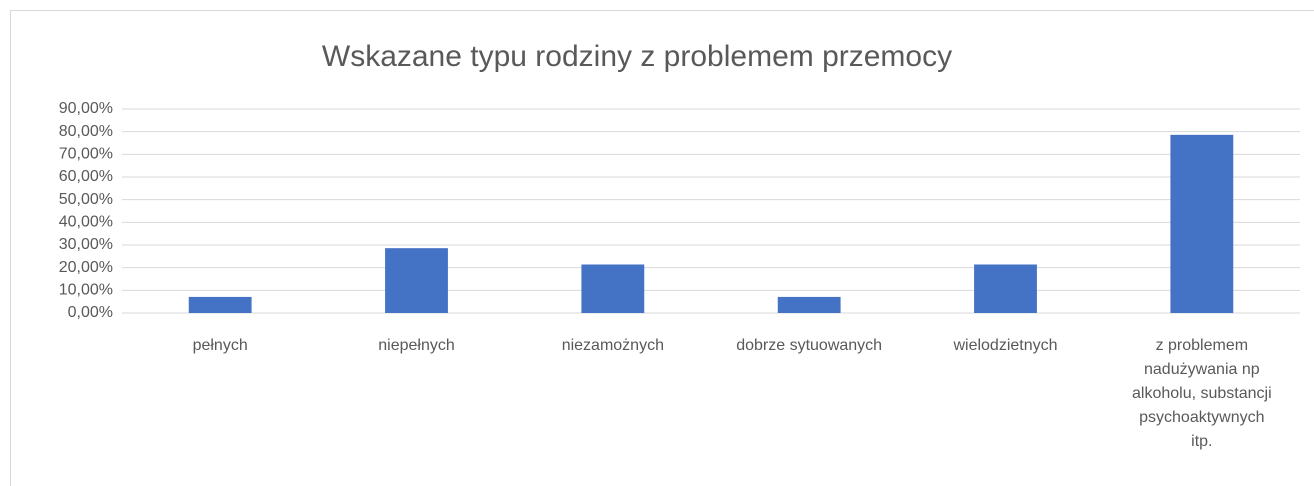 This screenshot has height=486, width=1314. What do you see at coordinates (90, 312) in the screenshot?
I see `y-tick-label: 0,00%` at bounding box center [90, 312].